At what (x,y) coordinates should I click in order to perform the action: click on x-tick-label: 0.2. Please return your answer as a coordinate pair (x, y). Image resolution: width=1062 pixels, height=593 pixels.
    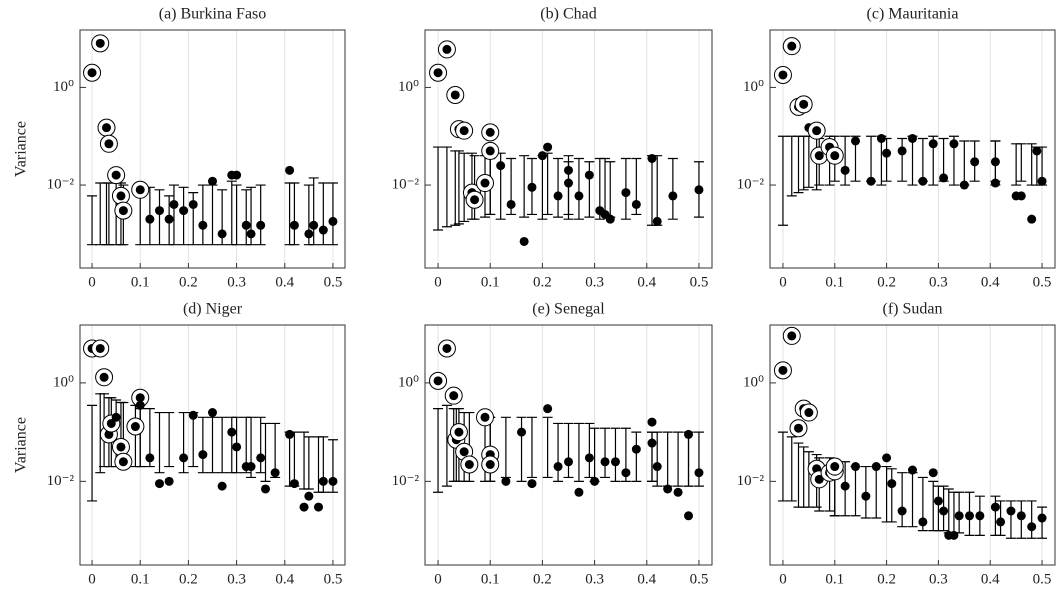
    Looking at the image, I should click on (188, 282).